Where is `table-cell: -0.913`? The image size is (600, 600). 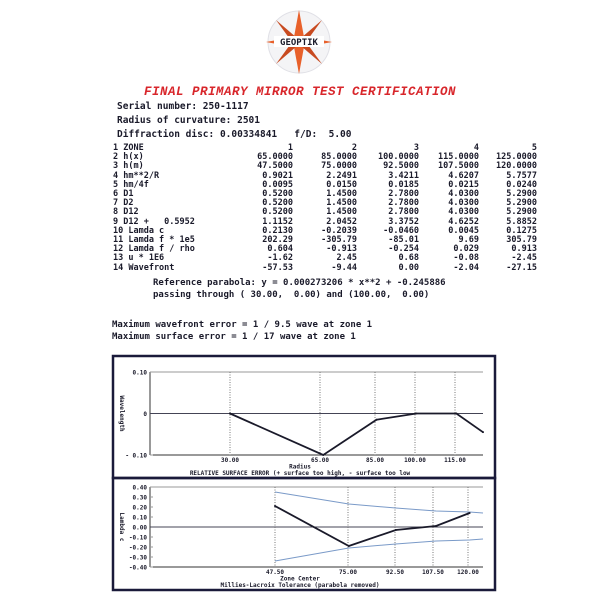 table-cell: -0.913 is located at coordinates (341, 249).